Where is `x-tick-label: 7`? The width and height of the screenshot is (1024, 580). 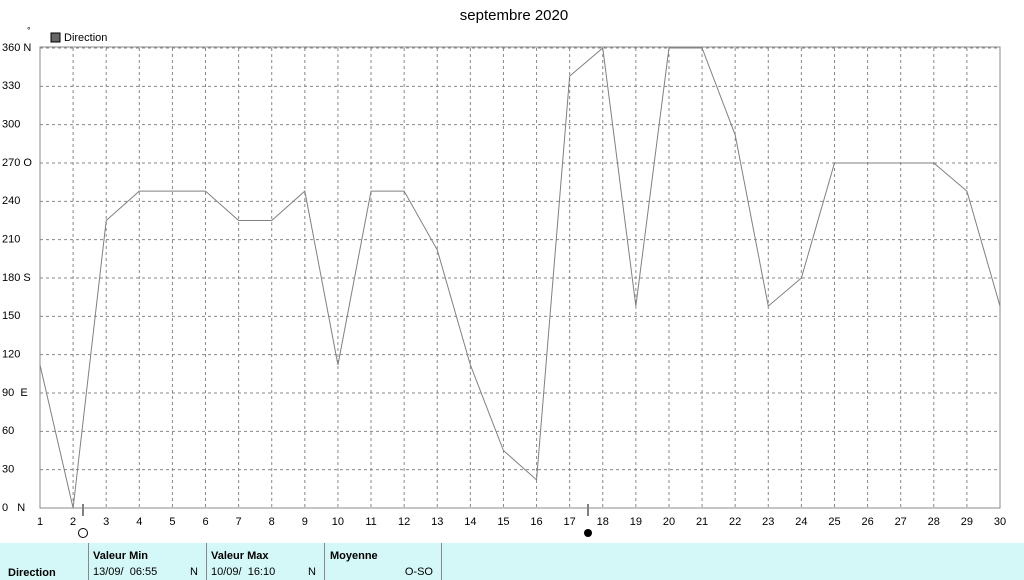 x-tick-label: 7 is located at coordinates (239, 522).